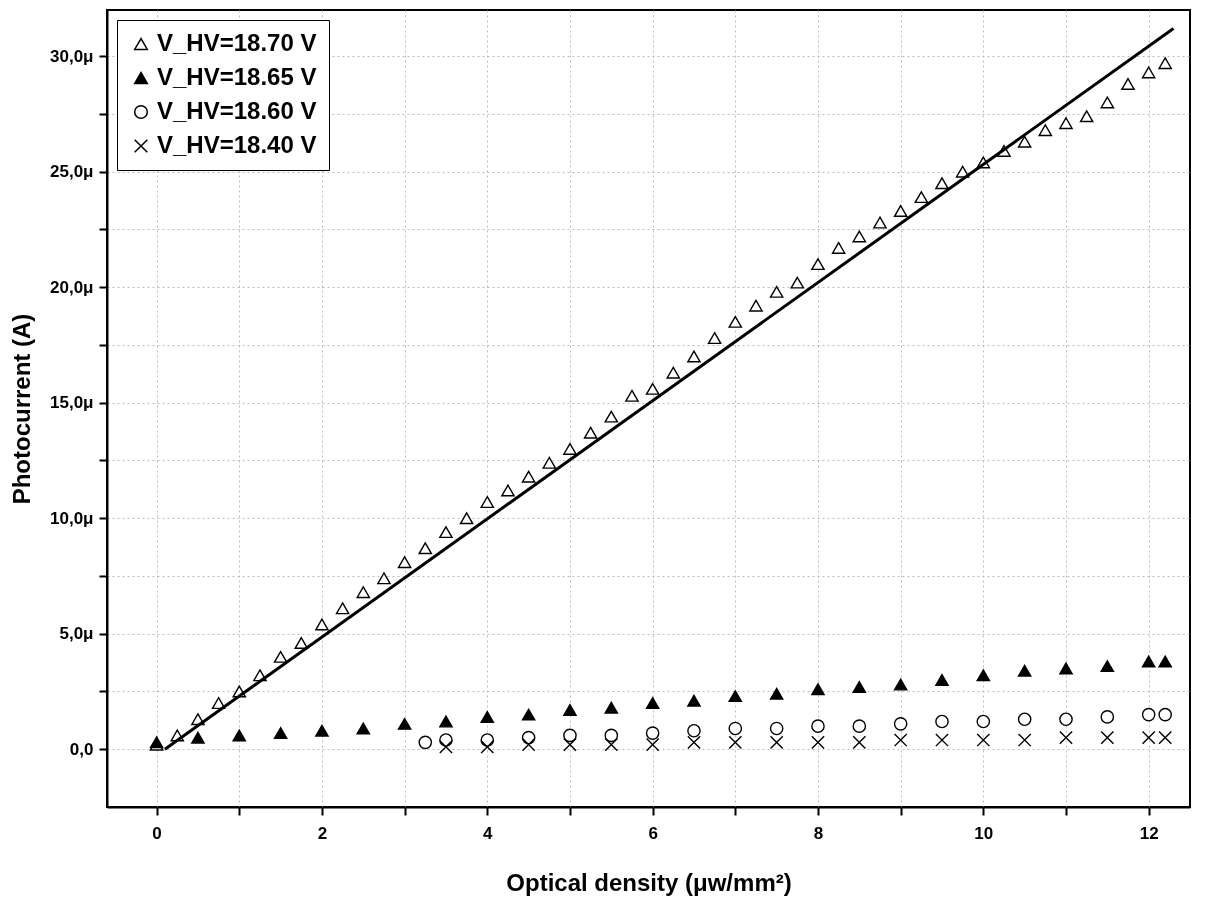 This screenshot has width=1218, height=924. I want to click on y-tick-label: 25,0μ, so click(72, 172).